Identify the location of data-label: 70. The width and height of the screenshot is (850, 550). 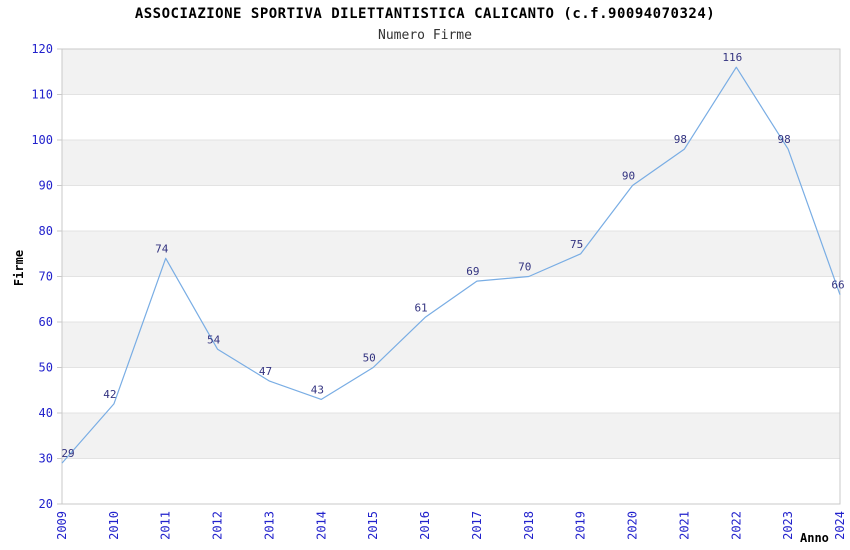
(524, 267).